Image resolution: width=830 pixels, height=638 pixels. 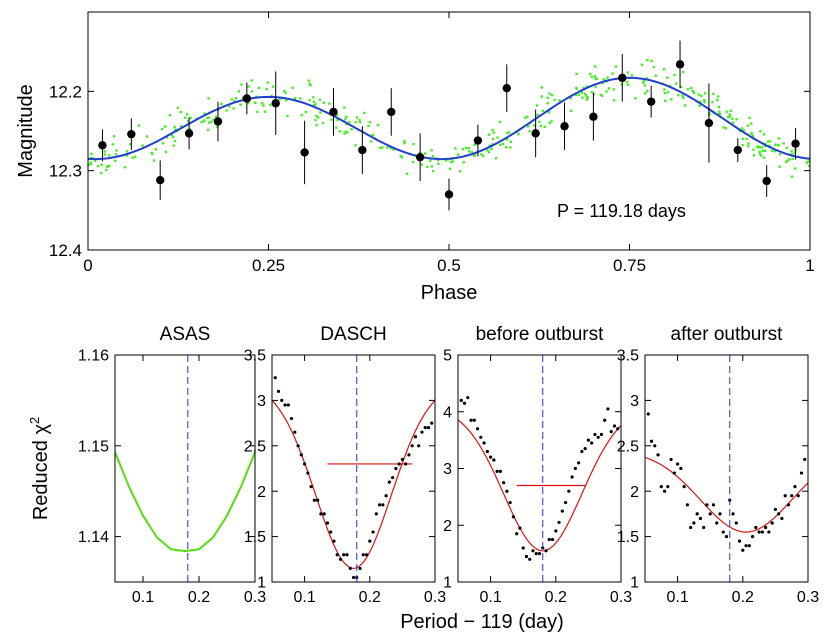 I want to click on x-tick-label: 0.2, so click(x=199, y=597).